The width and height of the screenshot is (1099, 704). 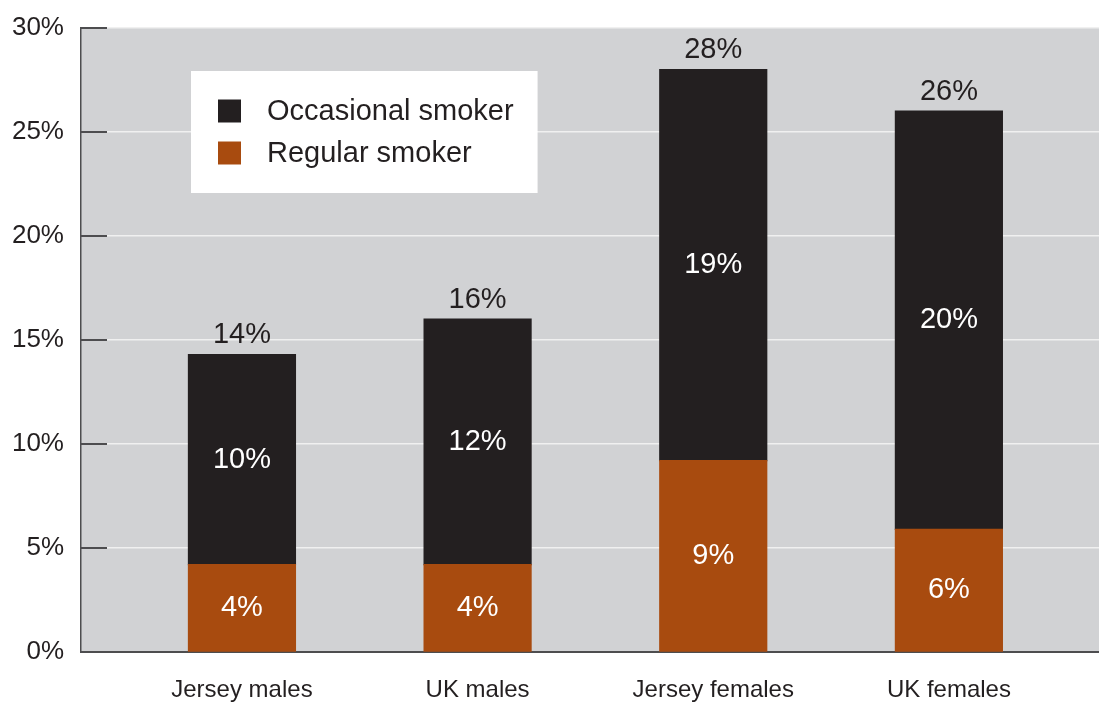 I want to click on data-label: 10%, so click(x=241, y=457).